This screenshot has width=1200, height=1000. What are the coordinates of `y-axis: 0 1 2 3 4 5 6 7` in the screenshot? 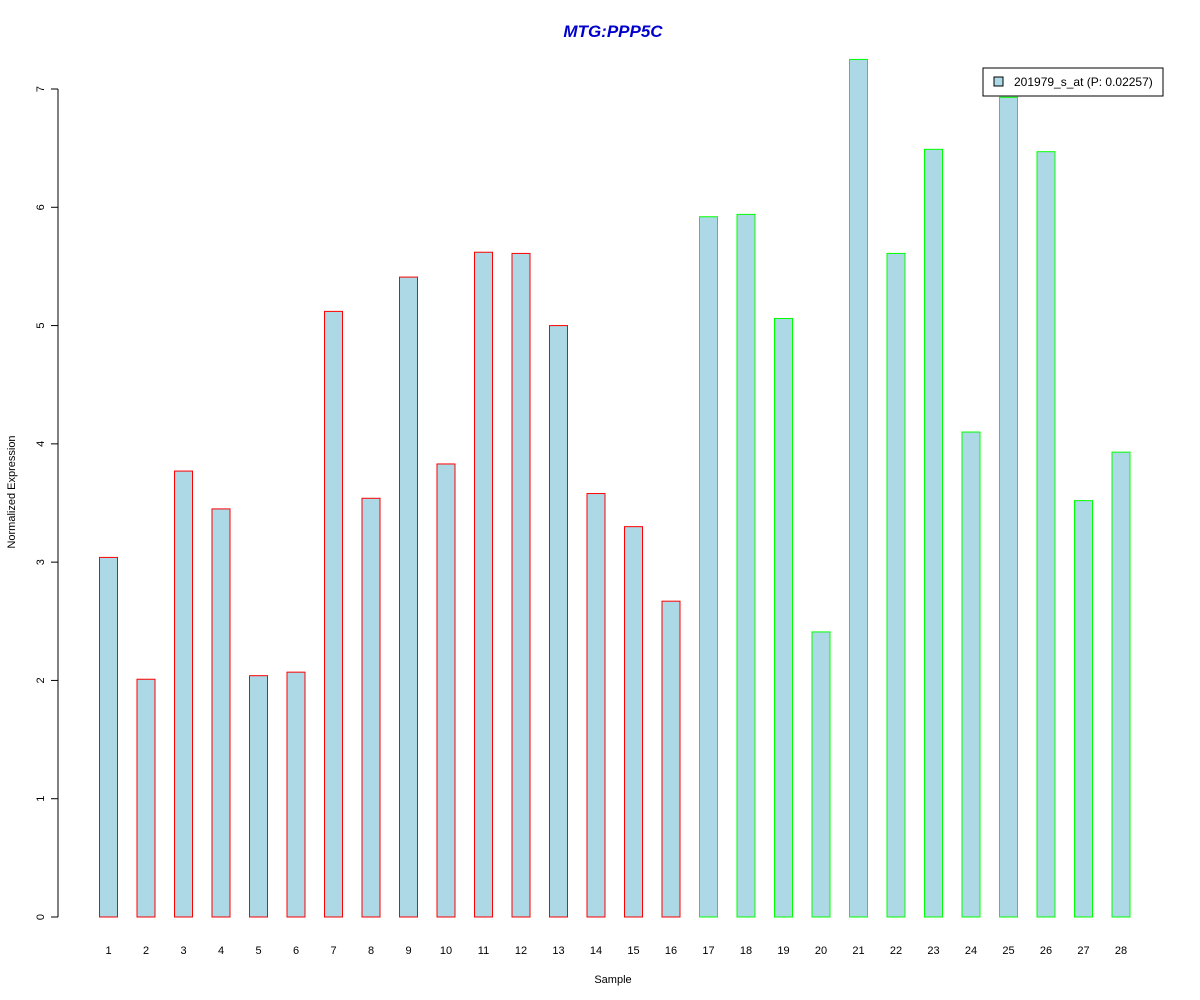 It's located at (47, 503).